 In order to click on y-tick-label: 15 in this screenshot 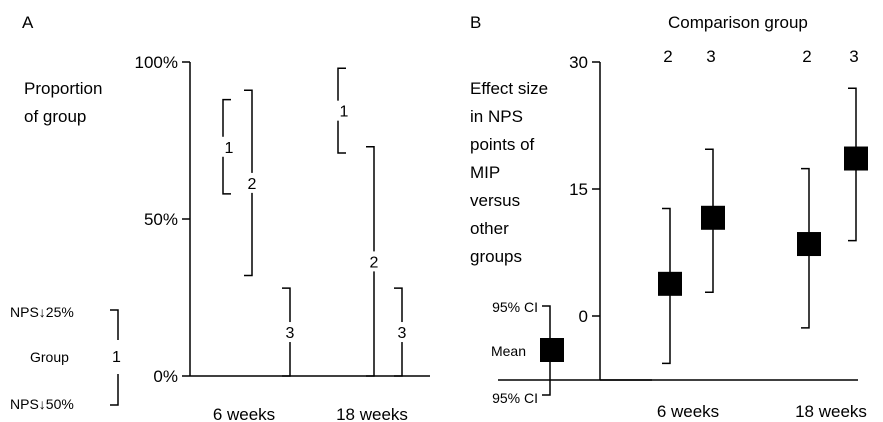, I will do `click(578, 189)`.